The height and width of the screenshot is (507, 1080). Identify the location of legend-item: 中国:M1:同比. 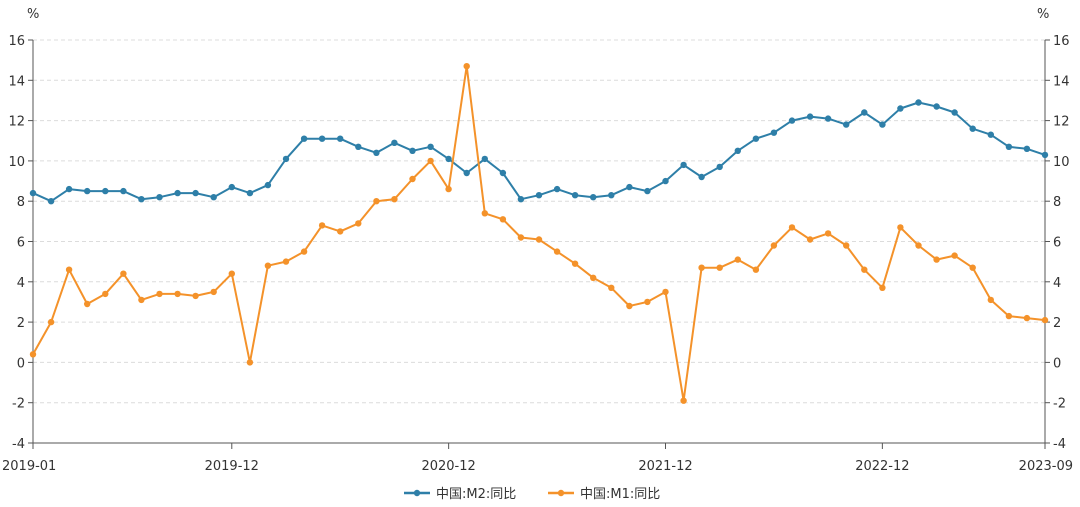
(604, 494).